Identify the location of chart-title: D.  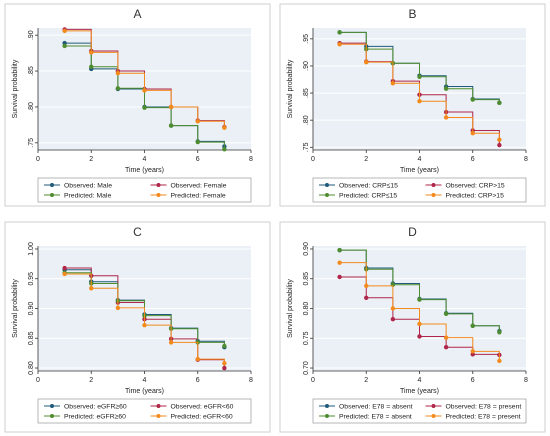
(412, 232).